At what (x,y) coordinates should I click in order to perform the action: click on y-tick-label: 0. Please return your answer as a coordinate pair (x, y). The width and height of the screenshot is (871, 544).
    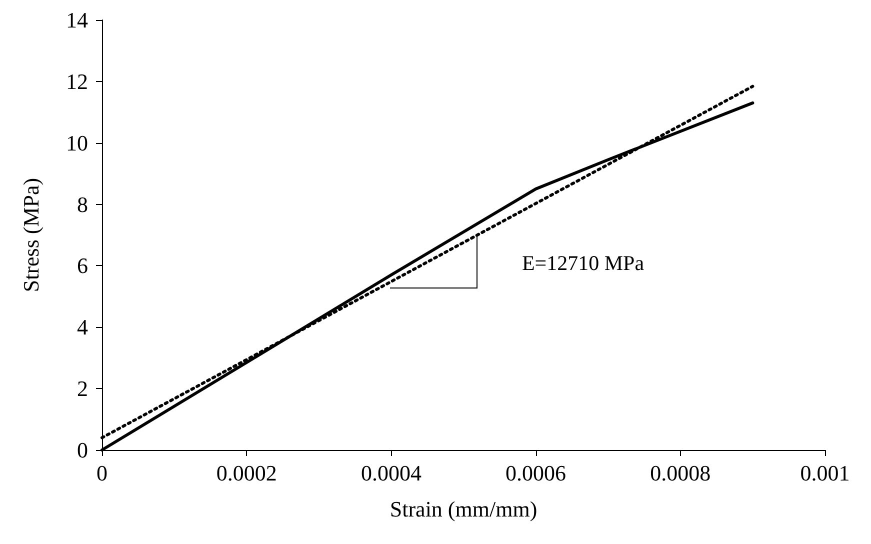
    Looking at the image, I should click on (82, 450).